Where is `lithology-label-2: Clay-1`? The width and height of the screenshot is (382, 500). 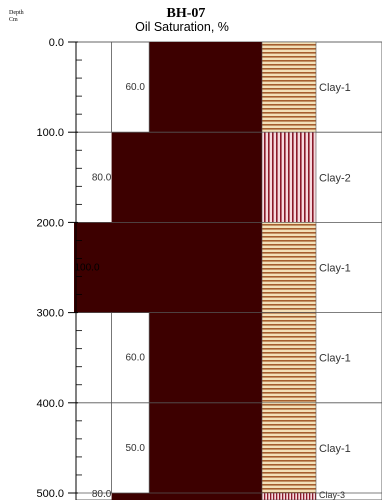 lithology-label-2: Clay-1 is located at coordinates (335, 269).